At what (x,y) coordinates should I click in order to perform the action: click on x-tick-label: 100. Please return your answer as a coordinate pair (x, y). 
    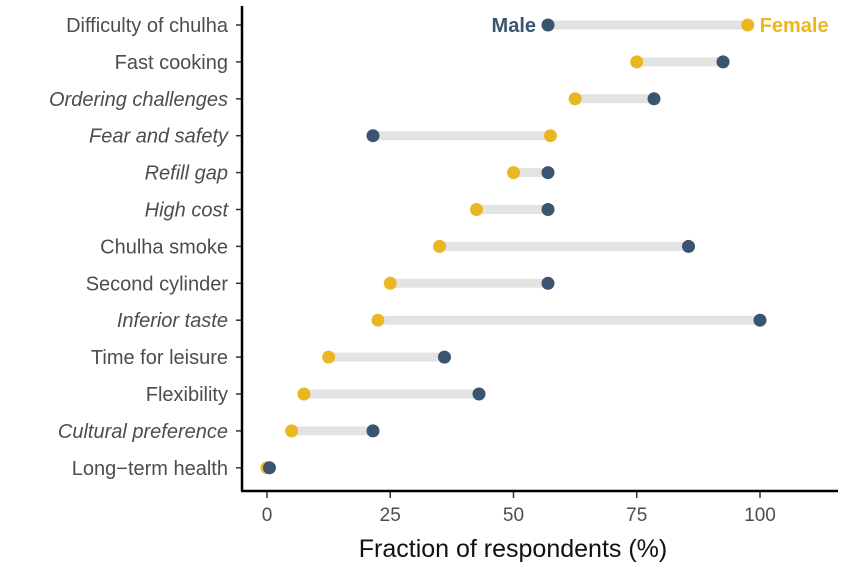
    Looking at the image, I should click on (760, 515).